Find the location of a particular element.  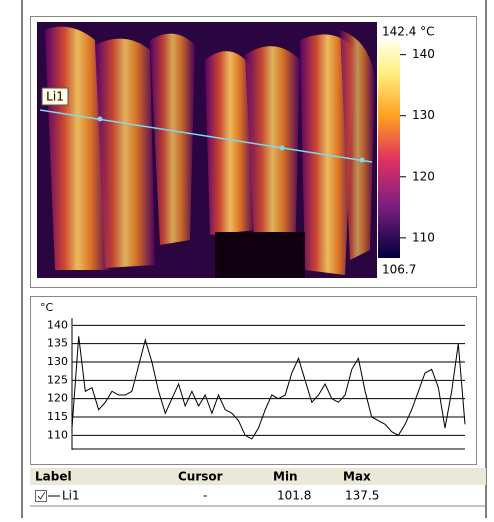

row-checkbox is located at coordinates (41, 496).